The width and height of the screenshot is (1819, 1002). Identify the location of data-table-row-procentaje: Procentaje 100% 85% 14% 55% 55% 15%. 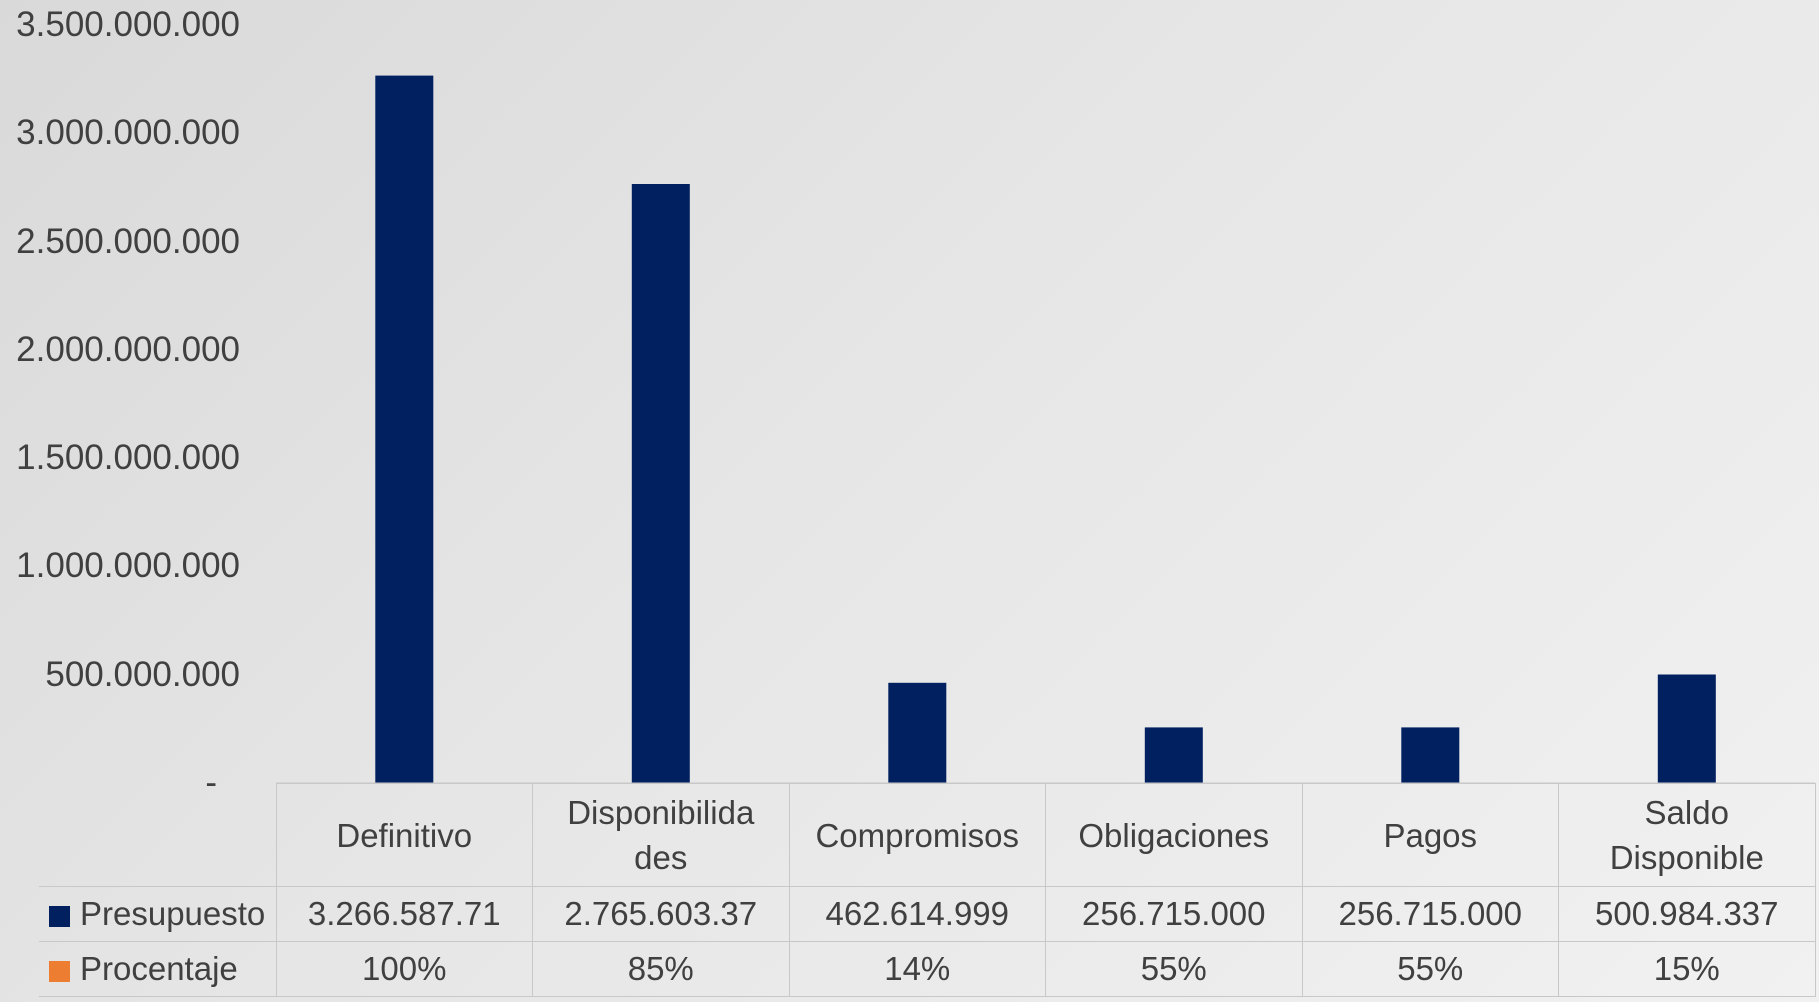
(927, 969).